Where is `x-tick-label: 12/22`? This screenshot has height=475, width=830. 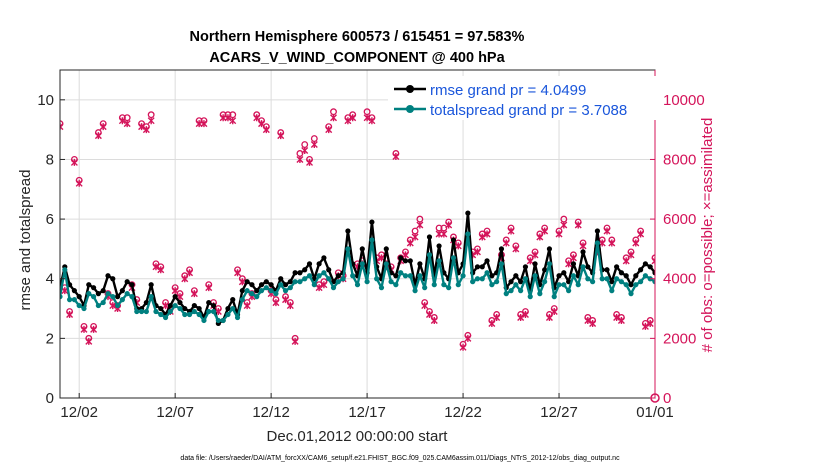 x-tick-label: 12/22 is located at coordinates (463, 412).